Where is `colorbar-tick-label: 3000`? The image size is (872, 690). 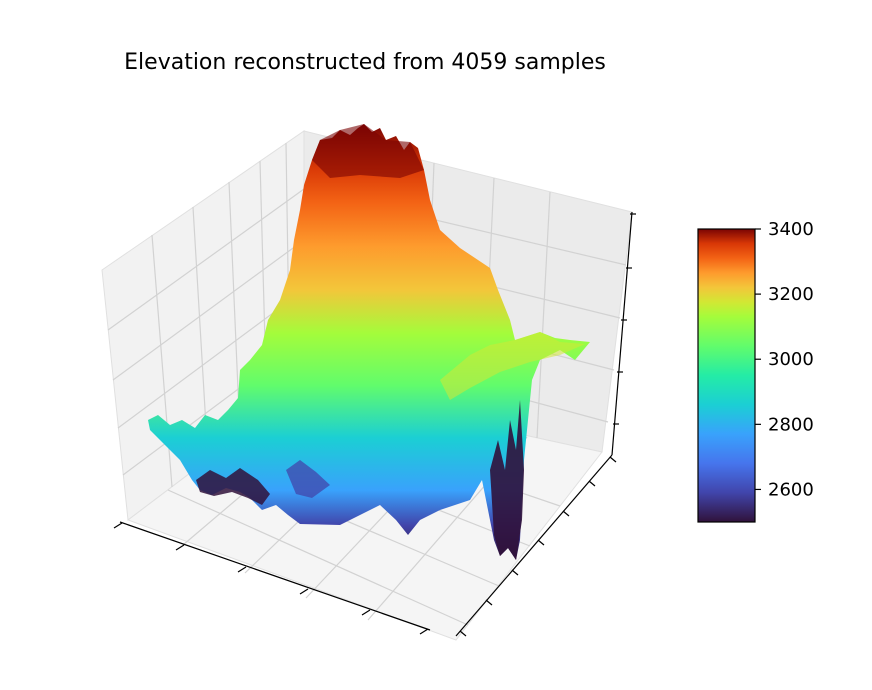
colorbar-tick-label: 3000 is located at coordinates (791, 359).